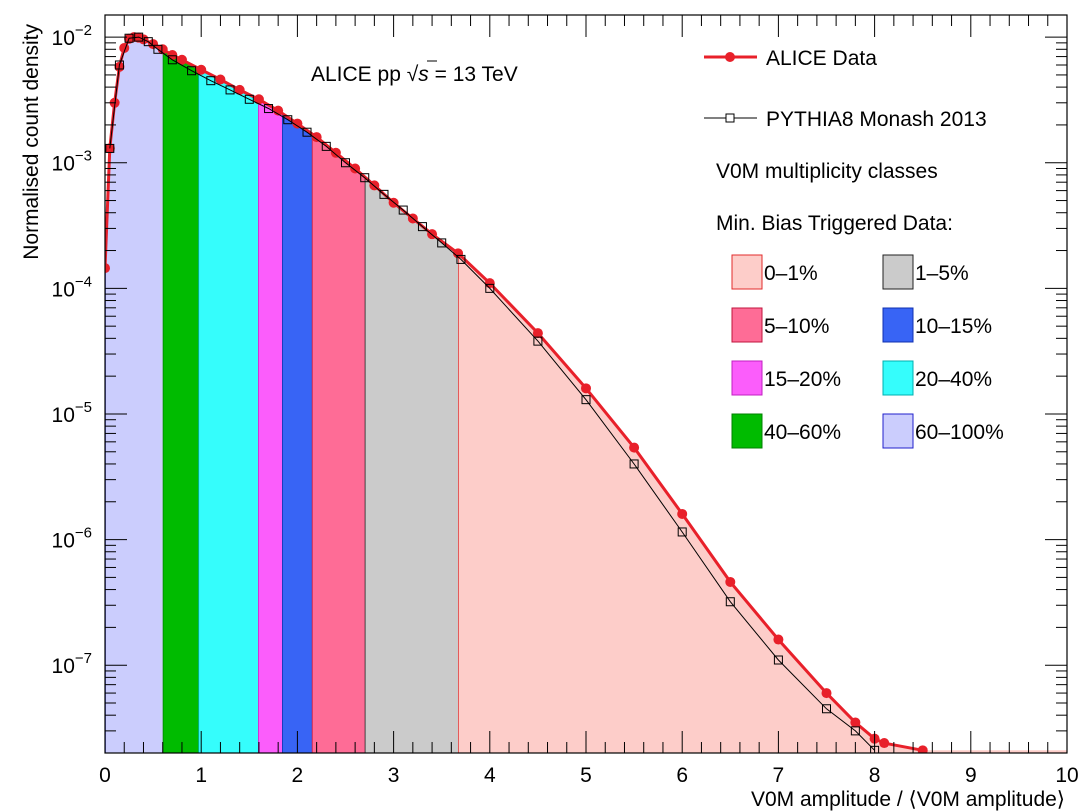 The image size is (1085, 811). What do you see at coordinates (959, 432) in the screenshot?
I see `legend-class-label-7: 60–100%` at bounding box center [959, 432].